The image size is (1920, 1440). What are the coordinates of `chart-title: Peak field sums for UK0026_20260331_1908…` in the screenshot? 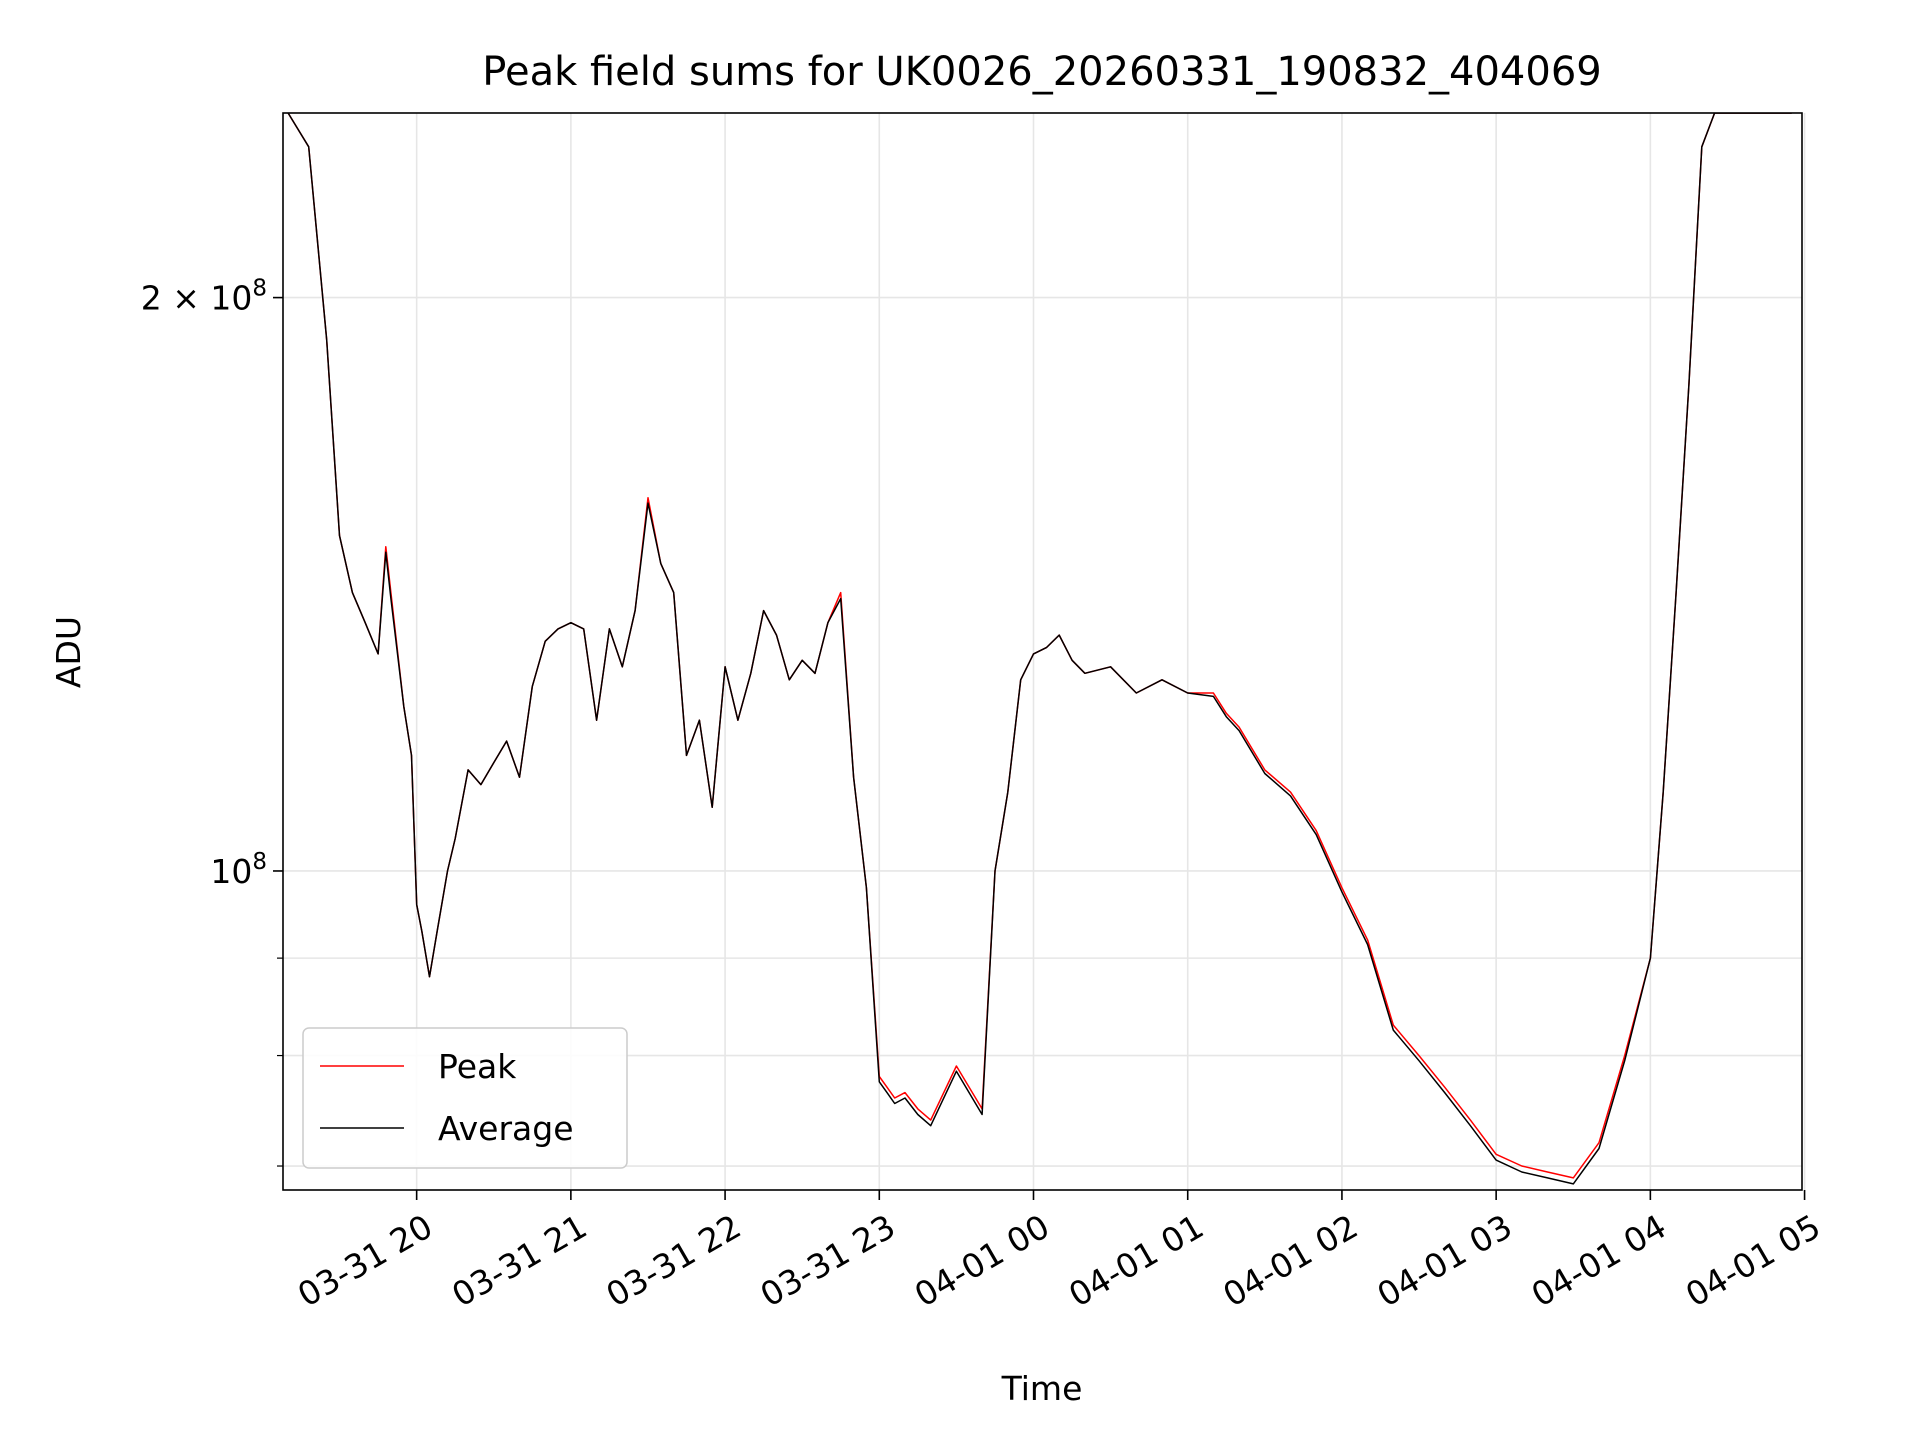 It's located at (1041, 72).